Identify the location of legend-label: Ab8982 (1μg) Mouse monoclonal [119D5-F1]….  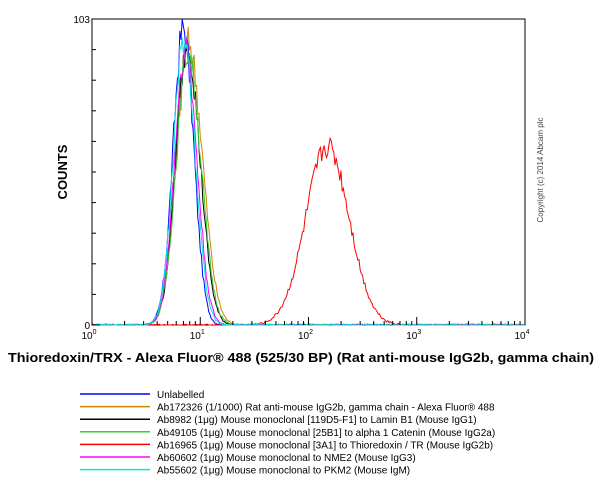
(317, 420).